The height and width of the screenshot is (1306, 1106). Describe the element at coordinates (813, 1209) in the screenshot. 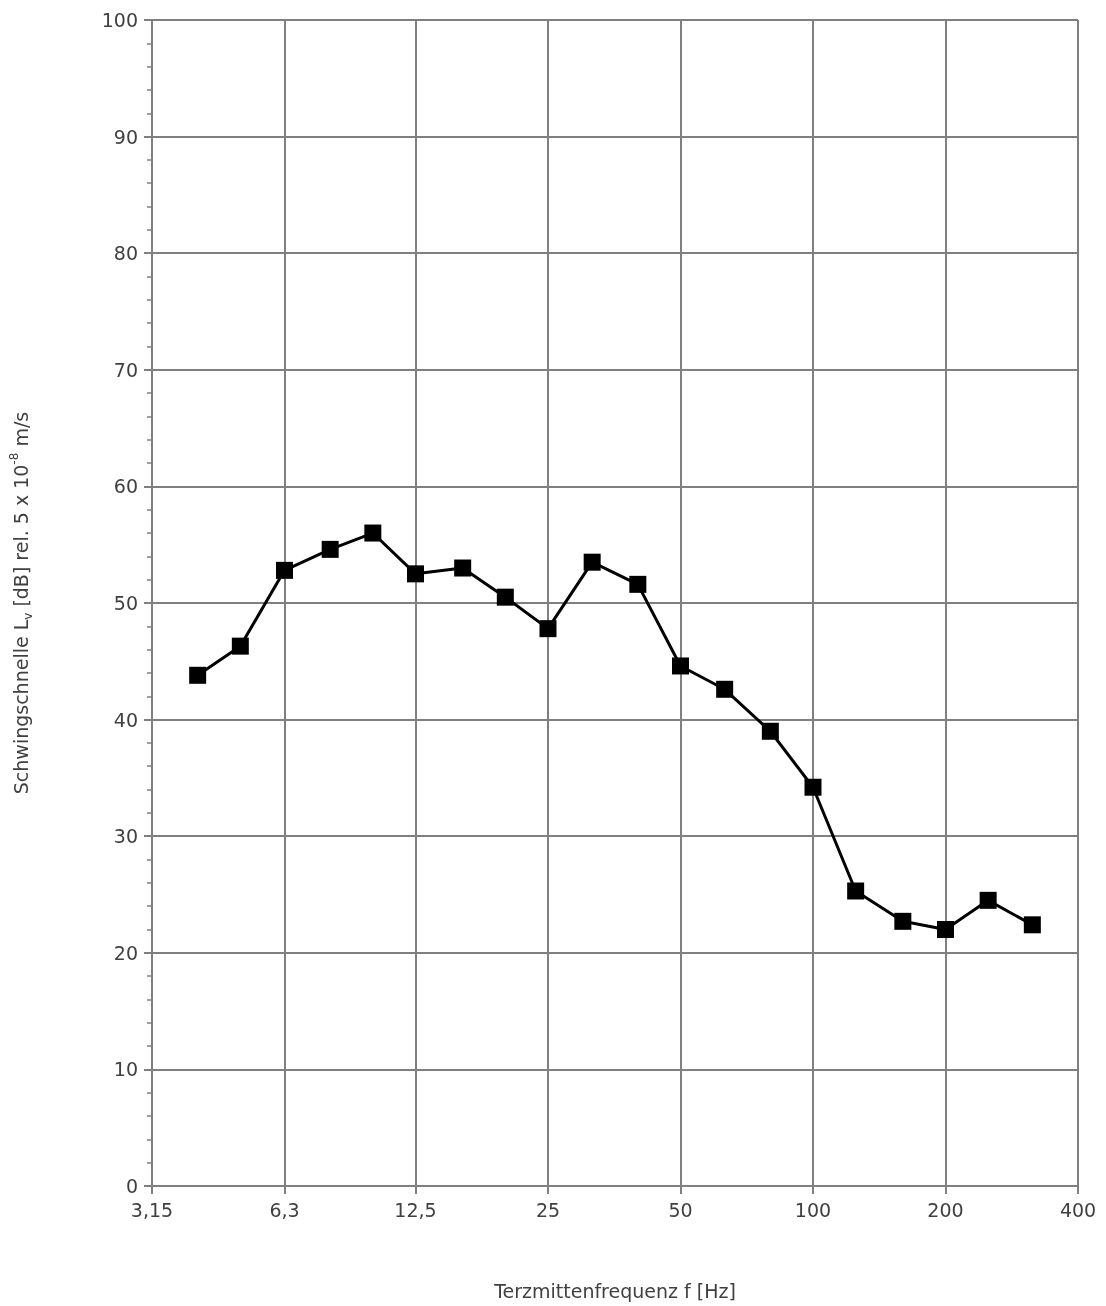

I see `x-tick-label: 100` at that location.